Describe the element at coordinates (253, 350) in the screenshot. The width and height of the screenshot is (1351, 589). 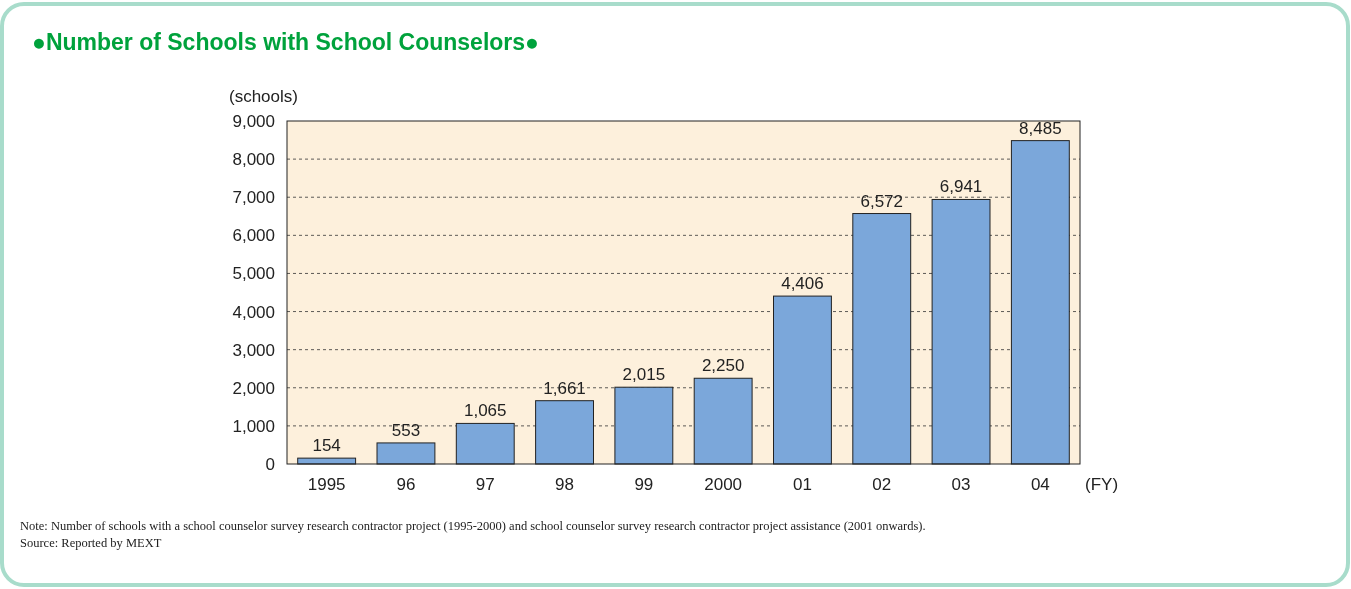
I see `y-tick-label: 3,000` at that location.